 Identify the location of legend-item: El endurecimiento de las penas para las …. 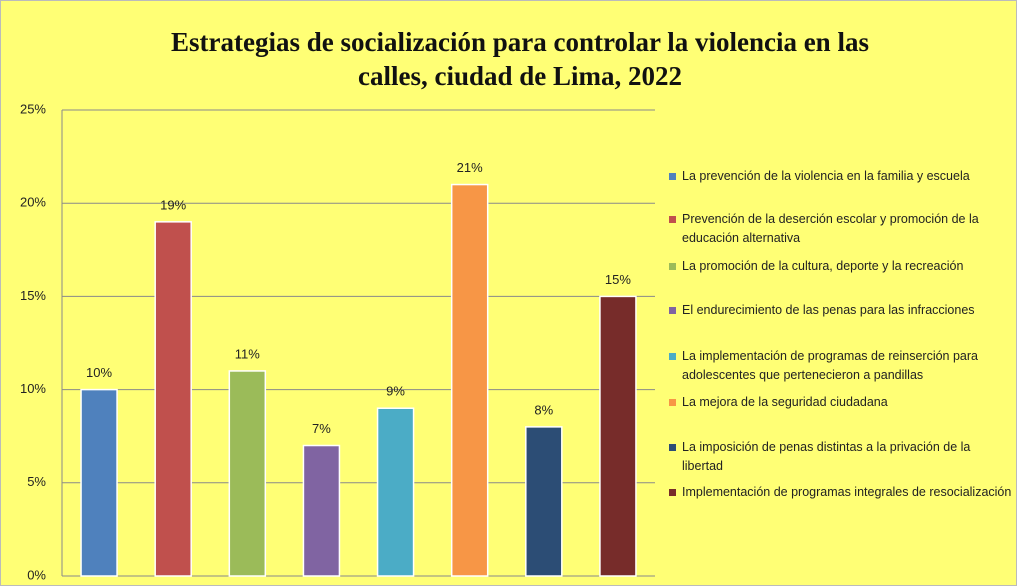
(840, 310).